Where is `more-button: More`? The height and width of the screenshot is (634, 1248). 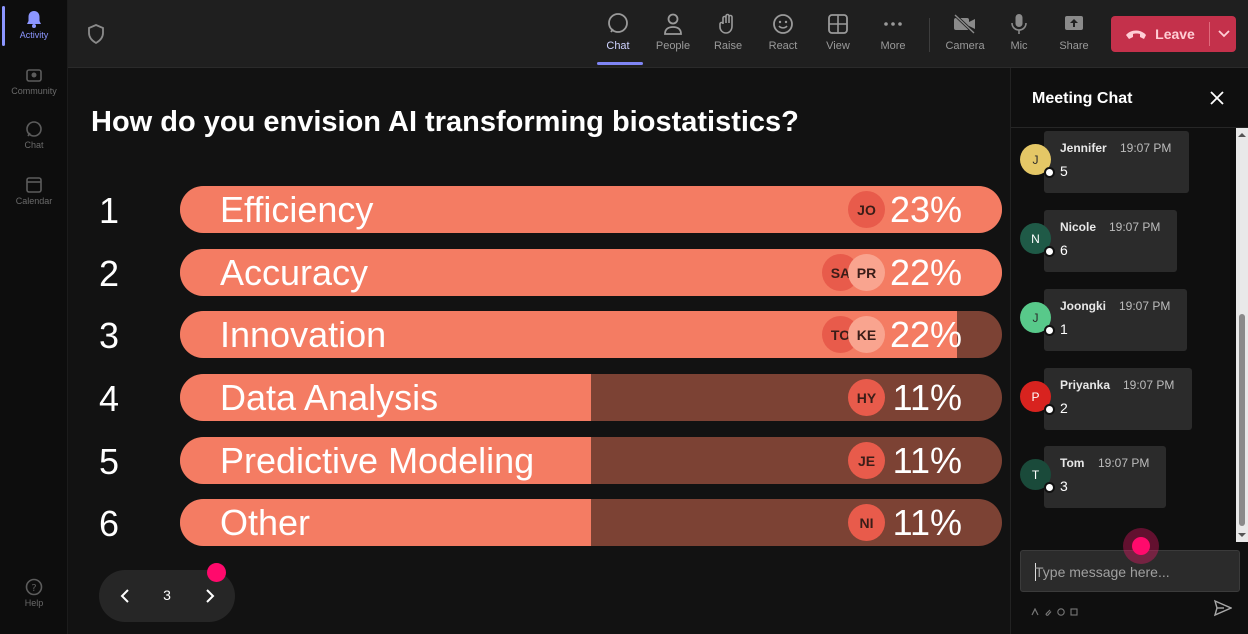
more-button: More is located at coordinates (893, 37).